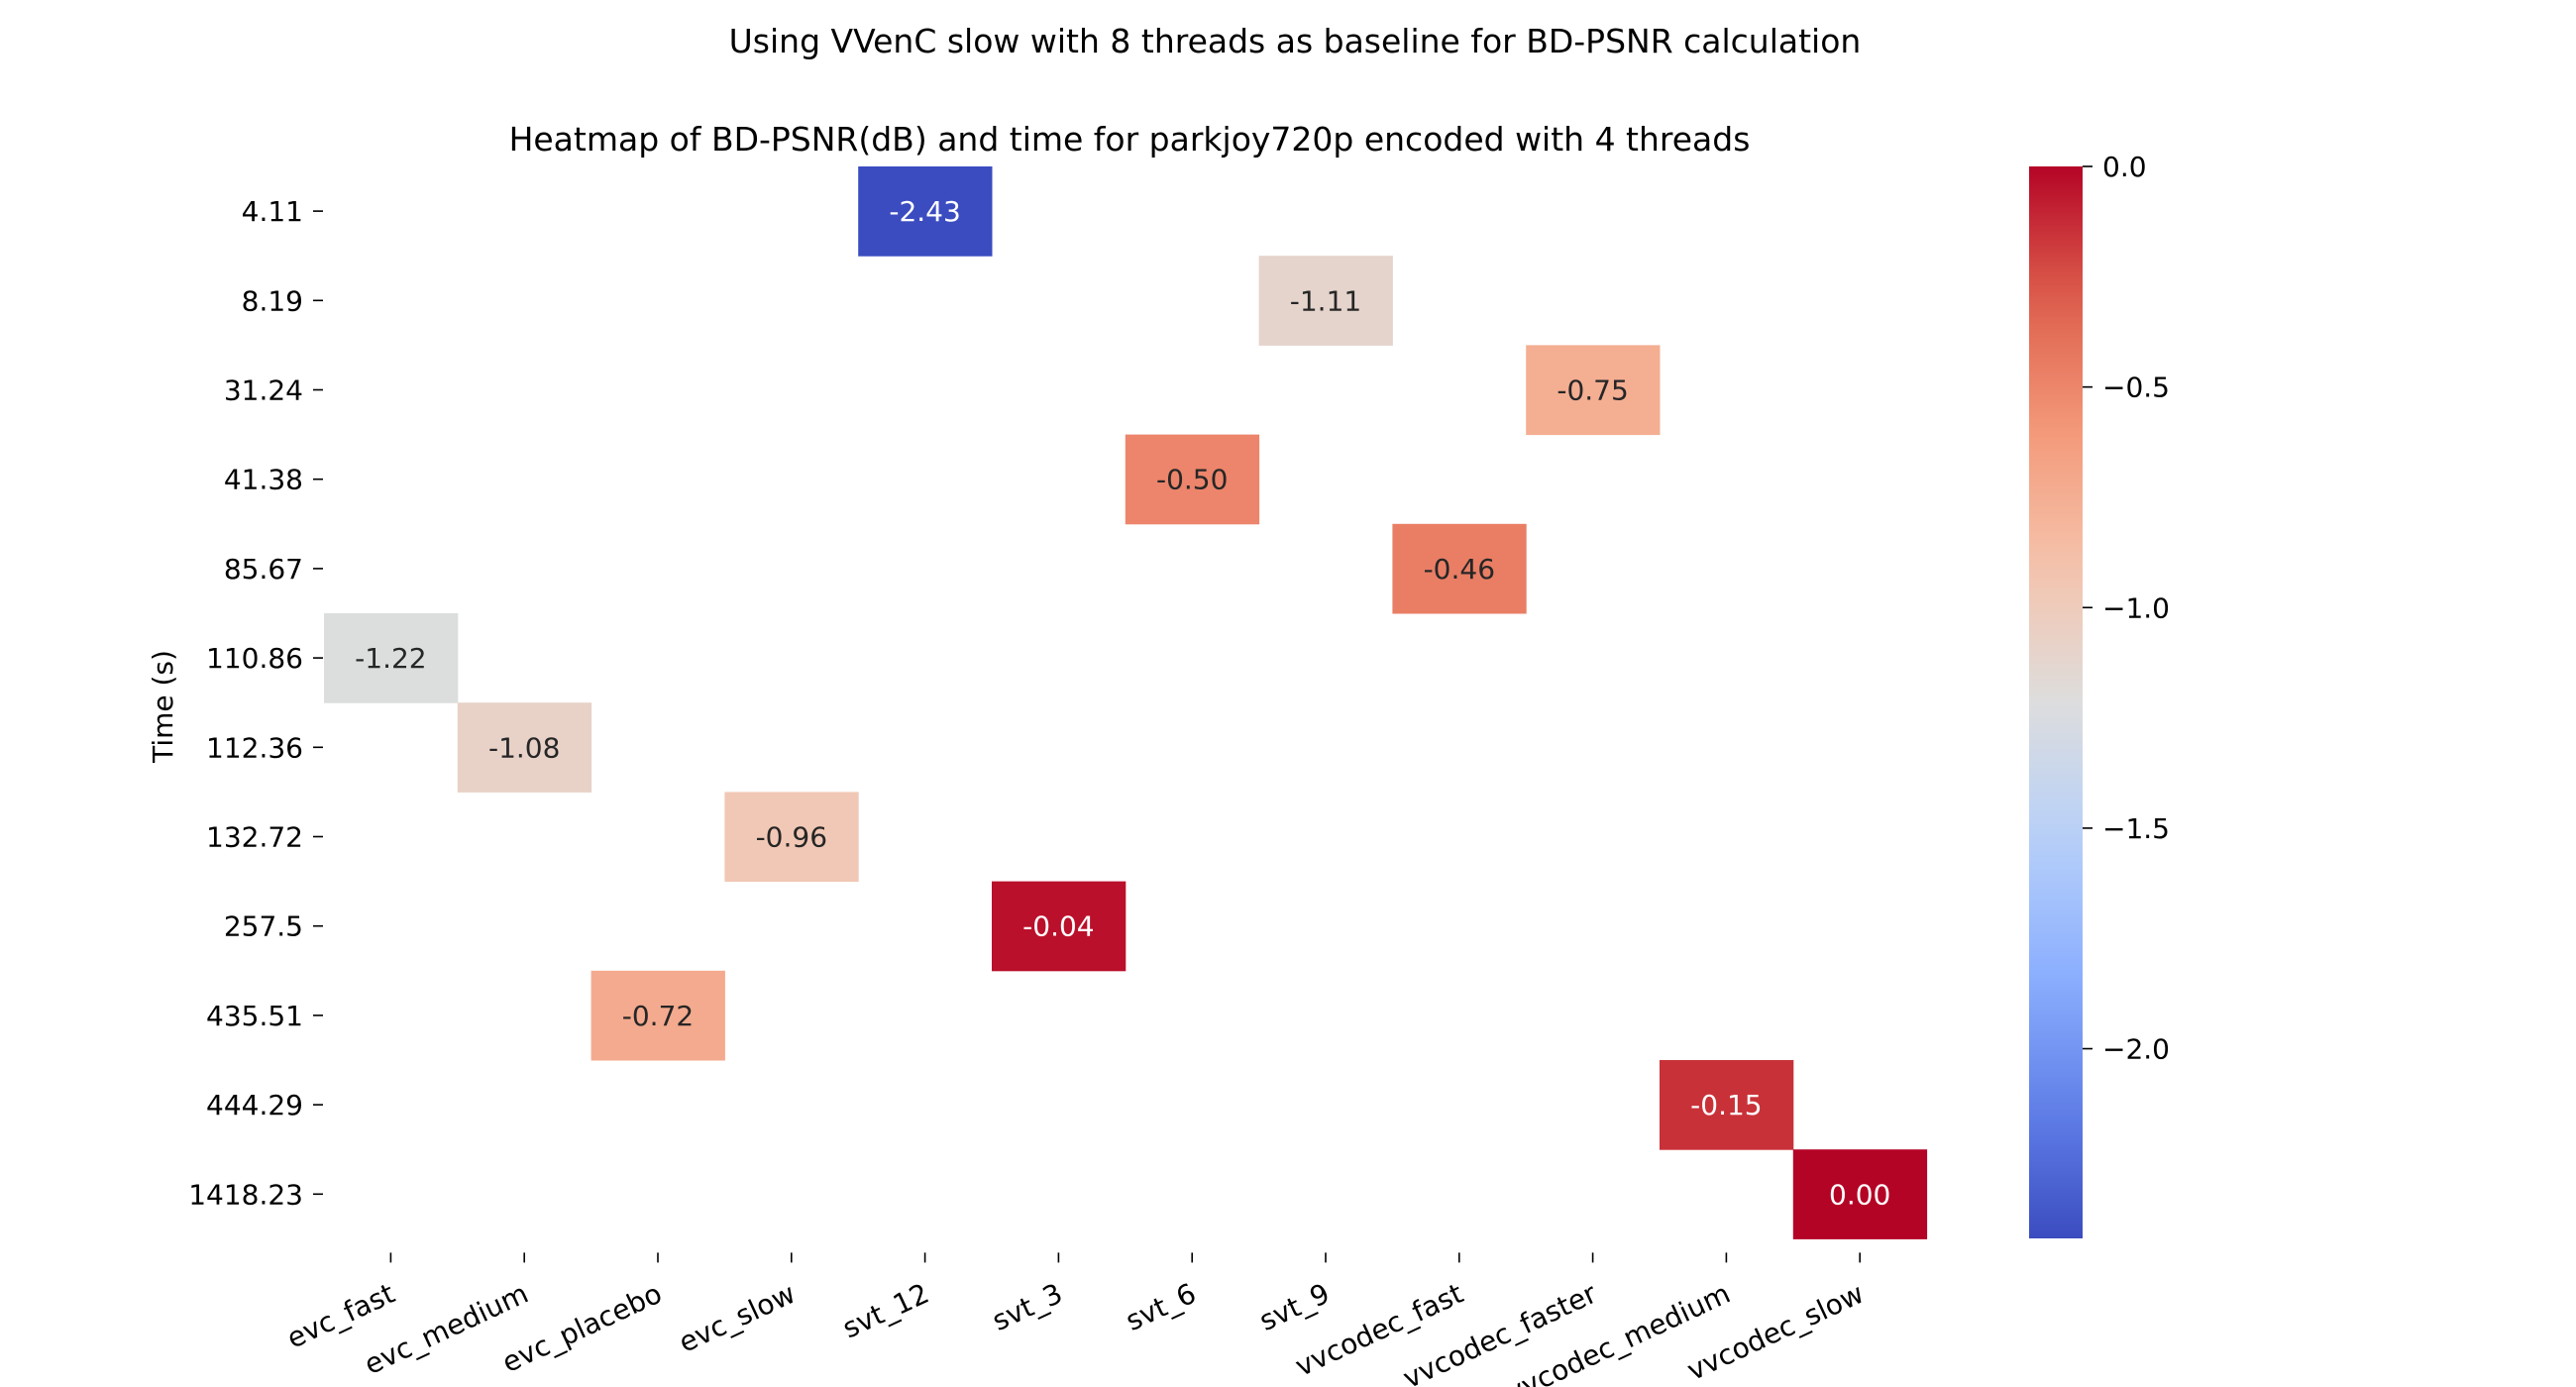  I want to click on y-tick-label: 41.38, so click(263, 480).